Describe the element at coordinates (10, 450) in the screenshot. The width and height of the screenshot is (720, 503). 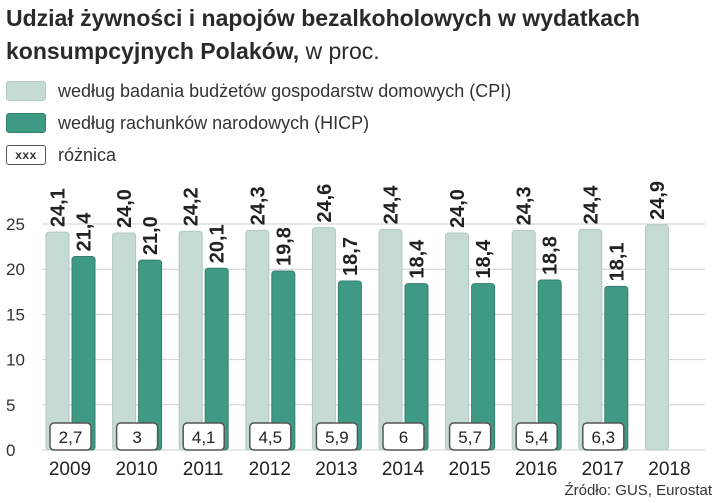
I see `y-tick-label-0: 0` at that location.